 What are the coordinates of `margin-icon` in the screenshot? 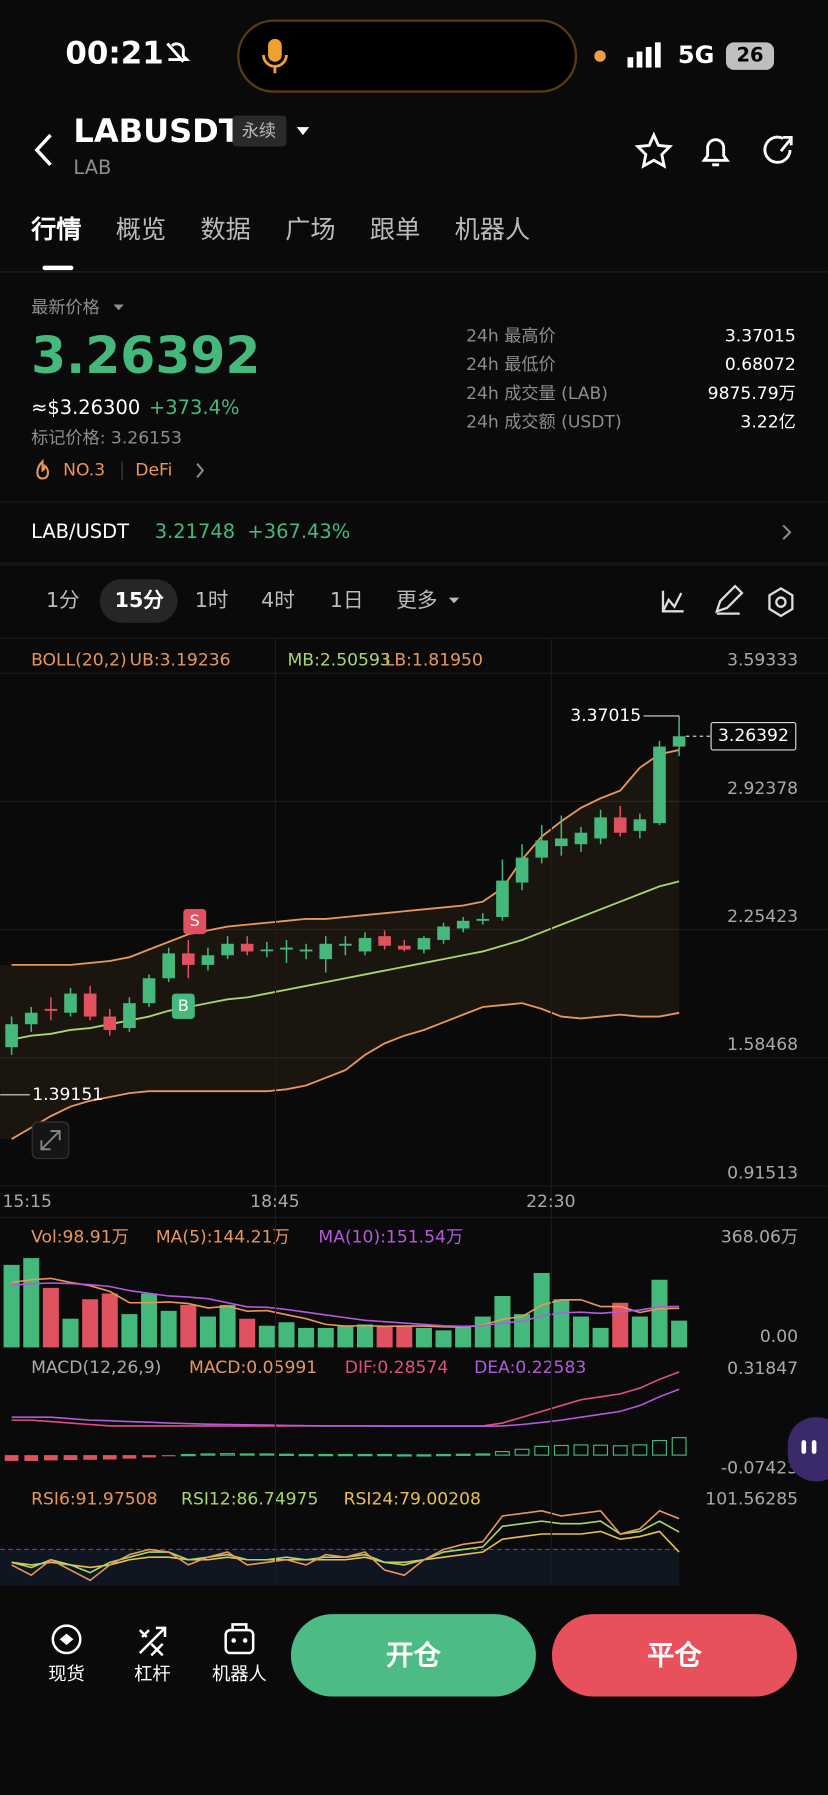 It's located at (152, 1641).